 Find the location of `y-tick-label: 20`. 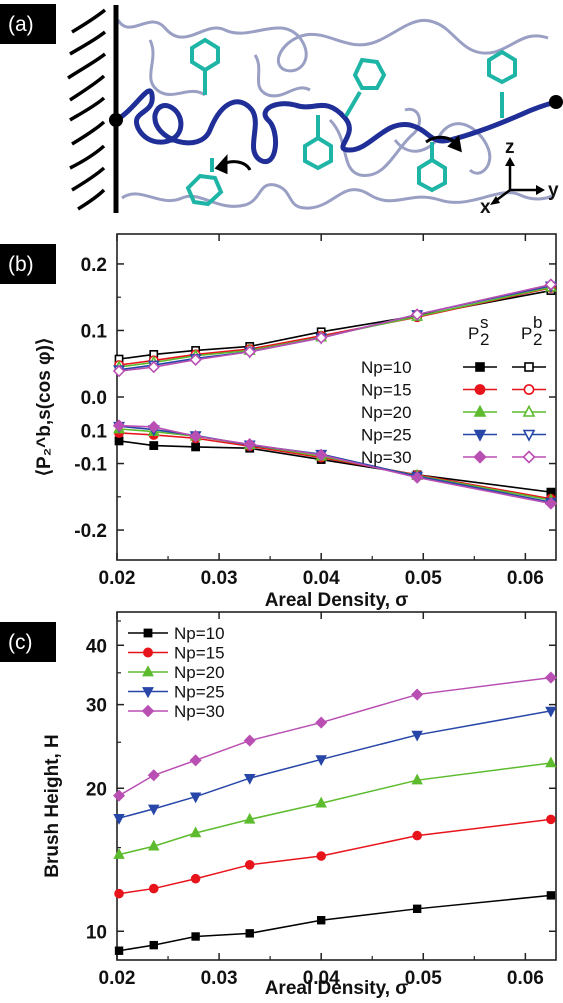

y-tick-label: 20 is located at coordinates (96, 789).